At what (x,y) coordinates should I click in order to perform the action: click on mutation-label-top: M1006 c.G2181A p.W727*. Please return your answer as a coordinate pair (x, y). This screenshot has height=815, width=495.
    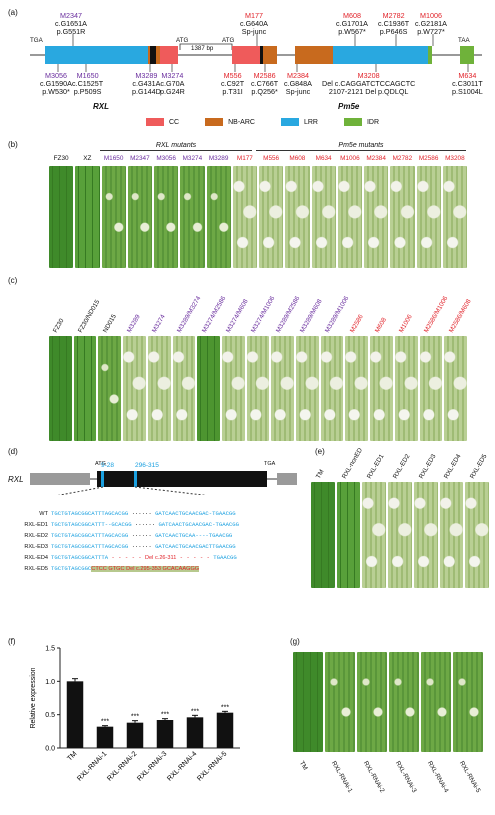
    Looking at the image, I should click on (431, 24).